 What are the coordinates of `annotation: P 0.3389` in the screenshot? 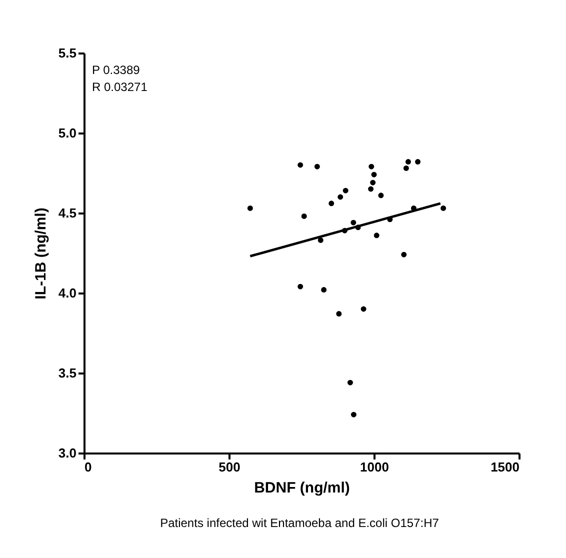 It's located at (116, 70).